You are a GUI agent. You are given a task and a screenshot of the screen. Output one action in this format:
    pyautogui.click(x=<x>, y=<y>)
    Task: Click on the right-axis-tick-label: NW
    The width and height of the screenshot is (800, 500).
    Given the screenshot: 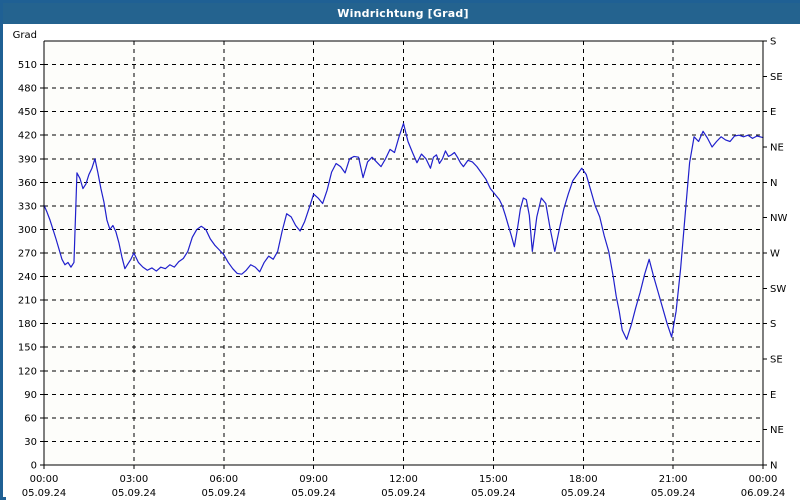 What is the action you would take?
    pyautogui.click(x=778, y=218)
    